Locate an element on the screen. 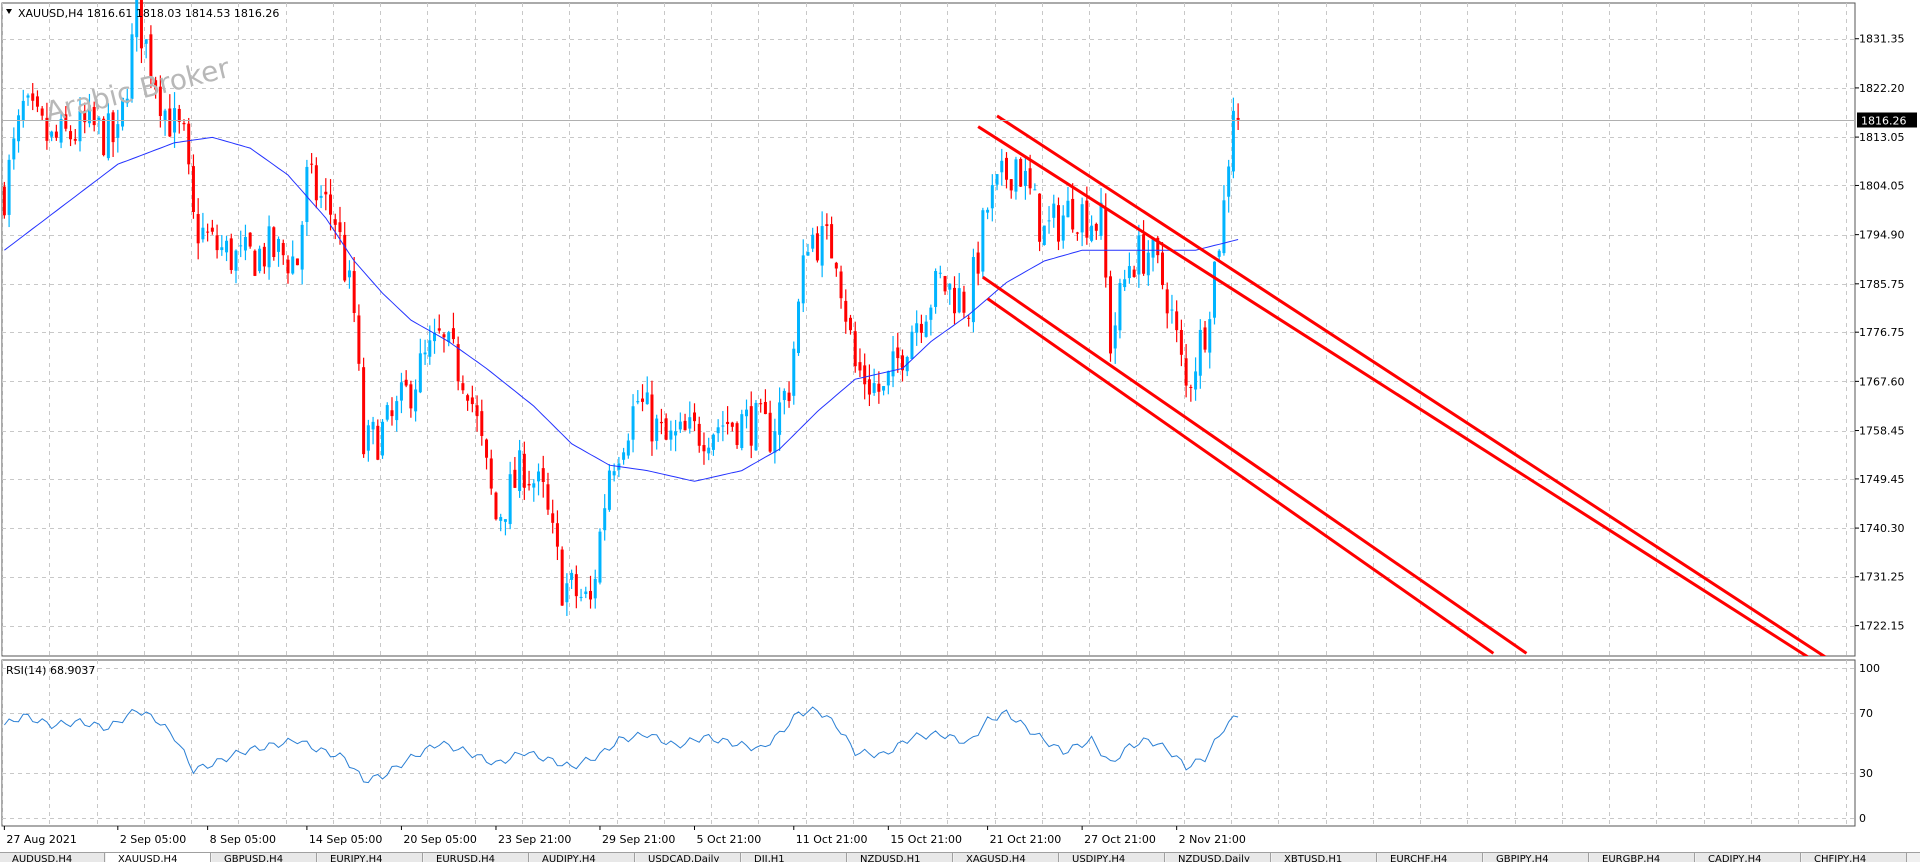 This screenshot has width=1920, height=862. chart-tab: GBPUSD,H4 is located at coordinates (264, 857).